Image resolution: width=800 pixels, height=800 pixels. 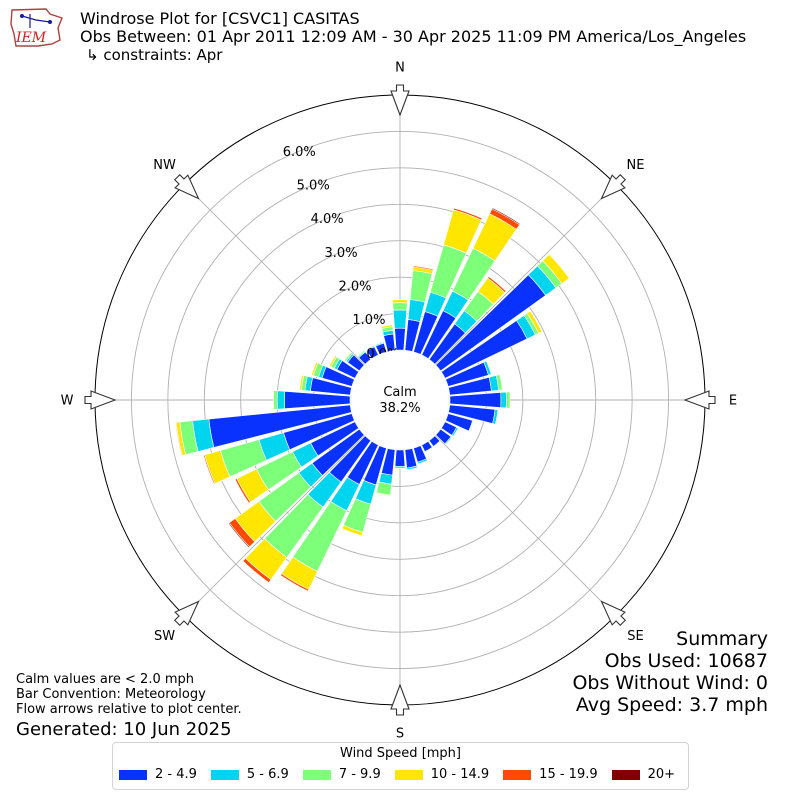 I want to click on direction-label-s: S, so click(x=400, y=734).